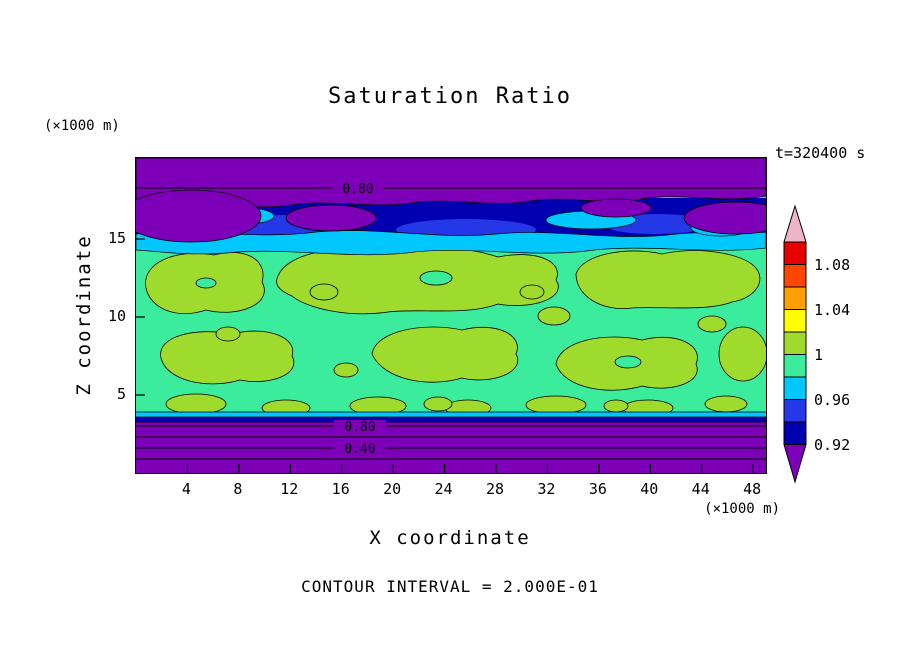 The width and height of the screenshot is (904, 654). What do you see at coordinates (795, 298) in the screenshot?
I see `colorbar-segment-orange` at bounding box center [795, 298].